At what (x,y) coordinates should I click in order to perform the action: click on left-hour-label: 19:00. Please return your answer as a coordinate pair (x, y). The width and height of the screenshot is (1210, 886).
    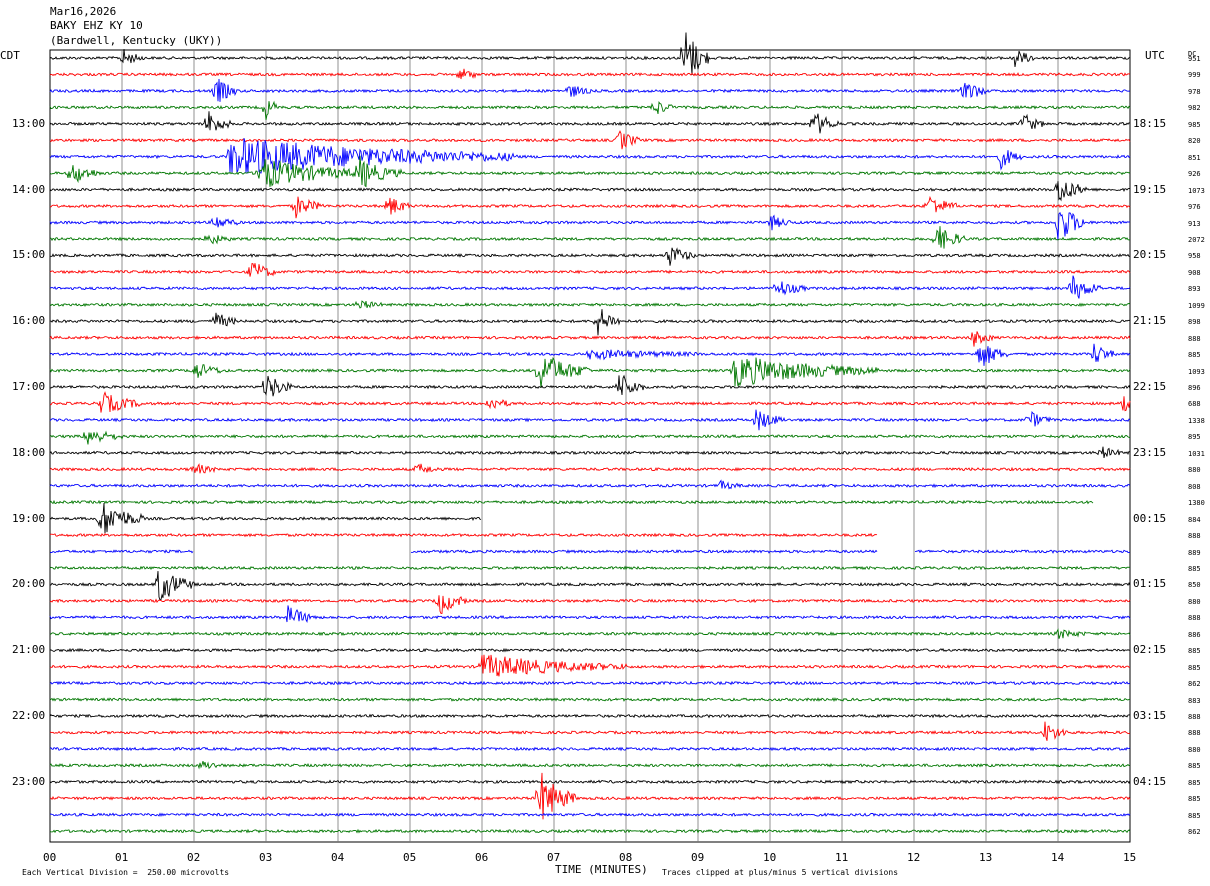
    Looking at the image, I should click on (29, 518).